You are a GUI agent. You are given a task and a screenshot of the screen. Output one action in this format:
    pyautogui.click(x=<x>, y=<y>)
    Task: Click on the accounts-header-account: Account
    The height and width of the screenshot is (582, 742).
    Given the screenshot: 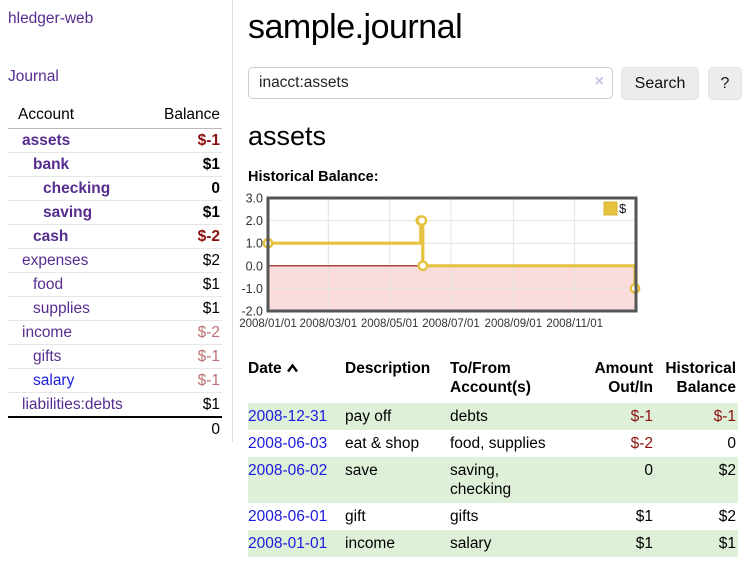 What is the action you would take?
    pyautogui.click(x=75, y=116)
    